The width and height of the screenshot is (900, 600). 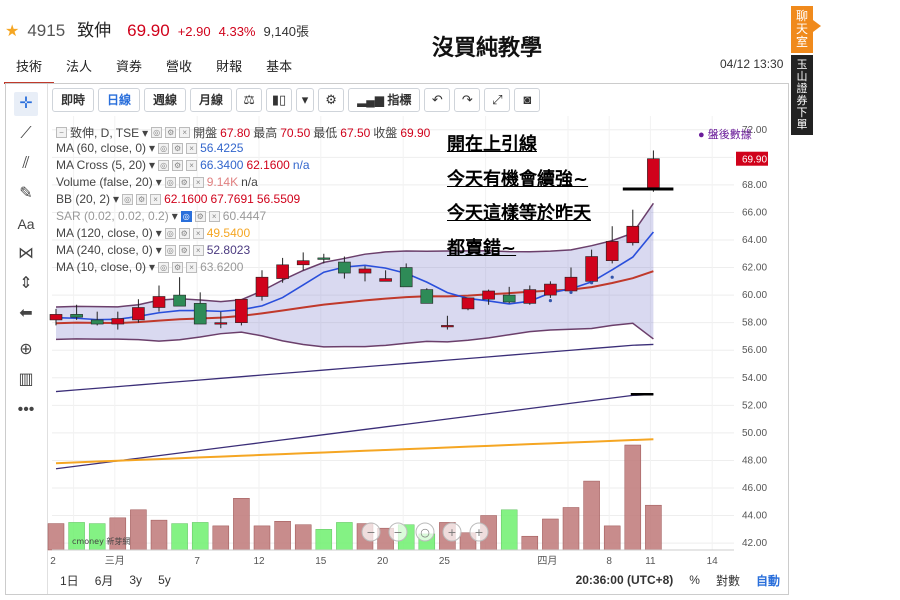 What do you see at coordinates (165, 100) in the screenshot?
I see `weekly-button: 週線` at bounding box center [165, 100].